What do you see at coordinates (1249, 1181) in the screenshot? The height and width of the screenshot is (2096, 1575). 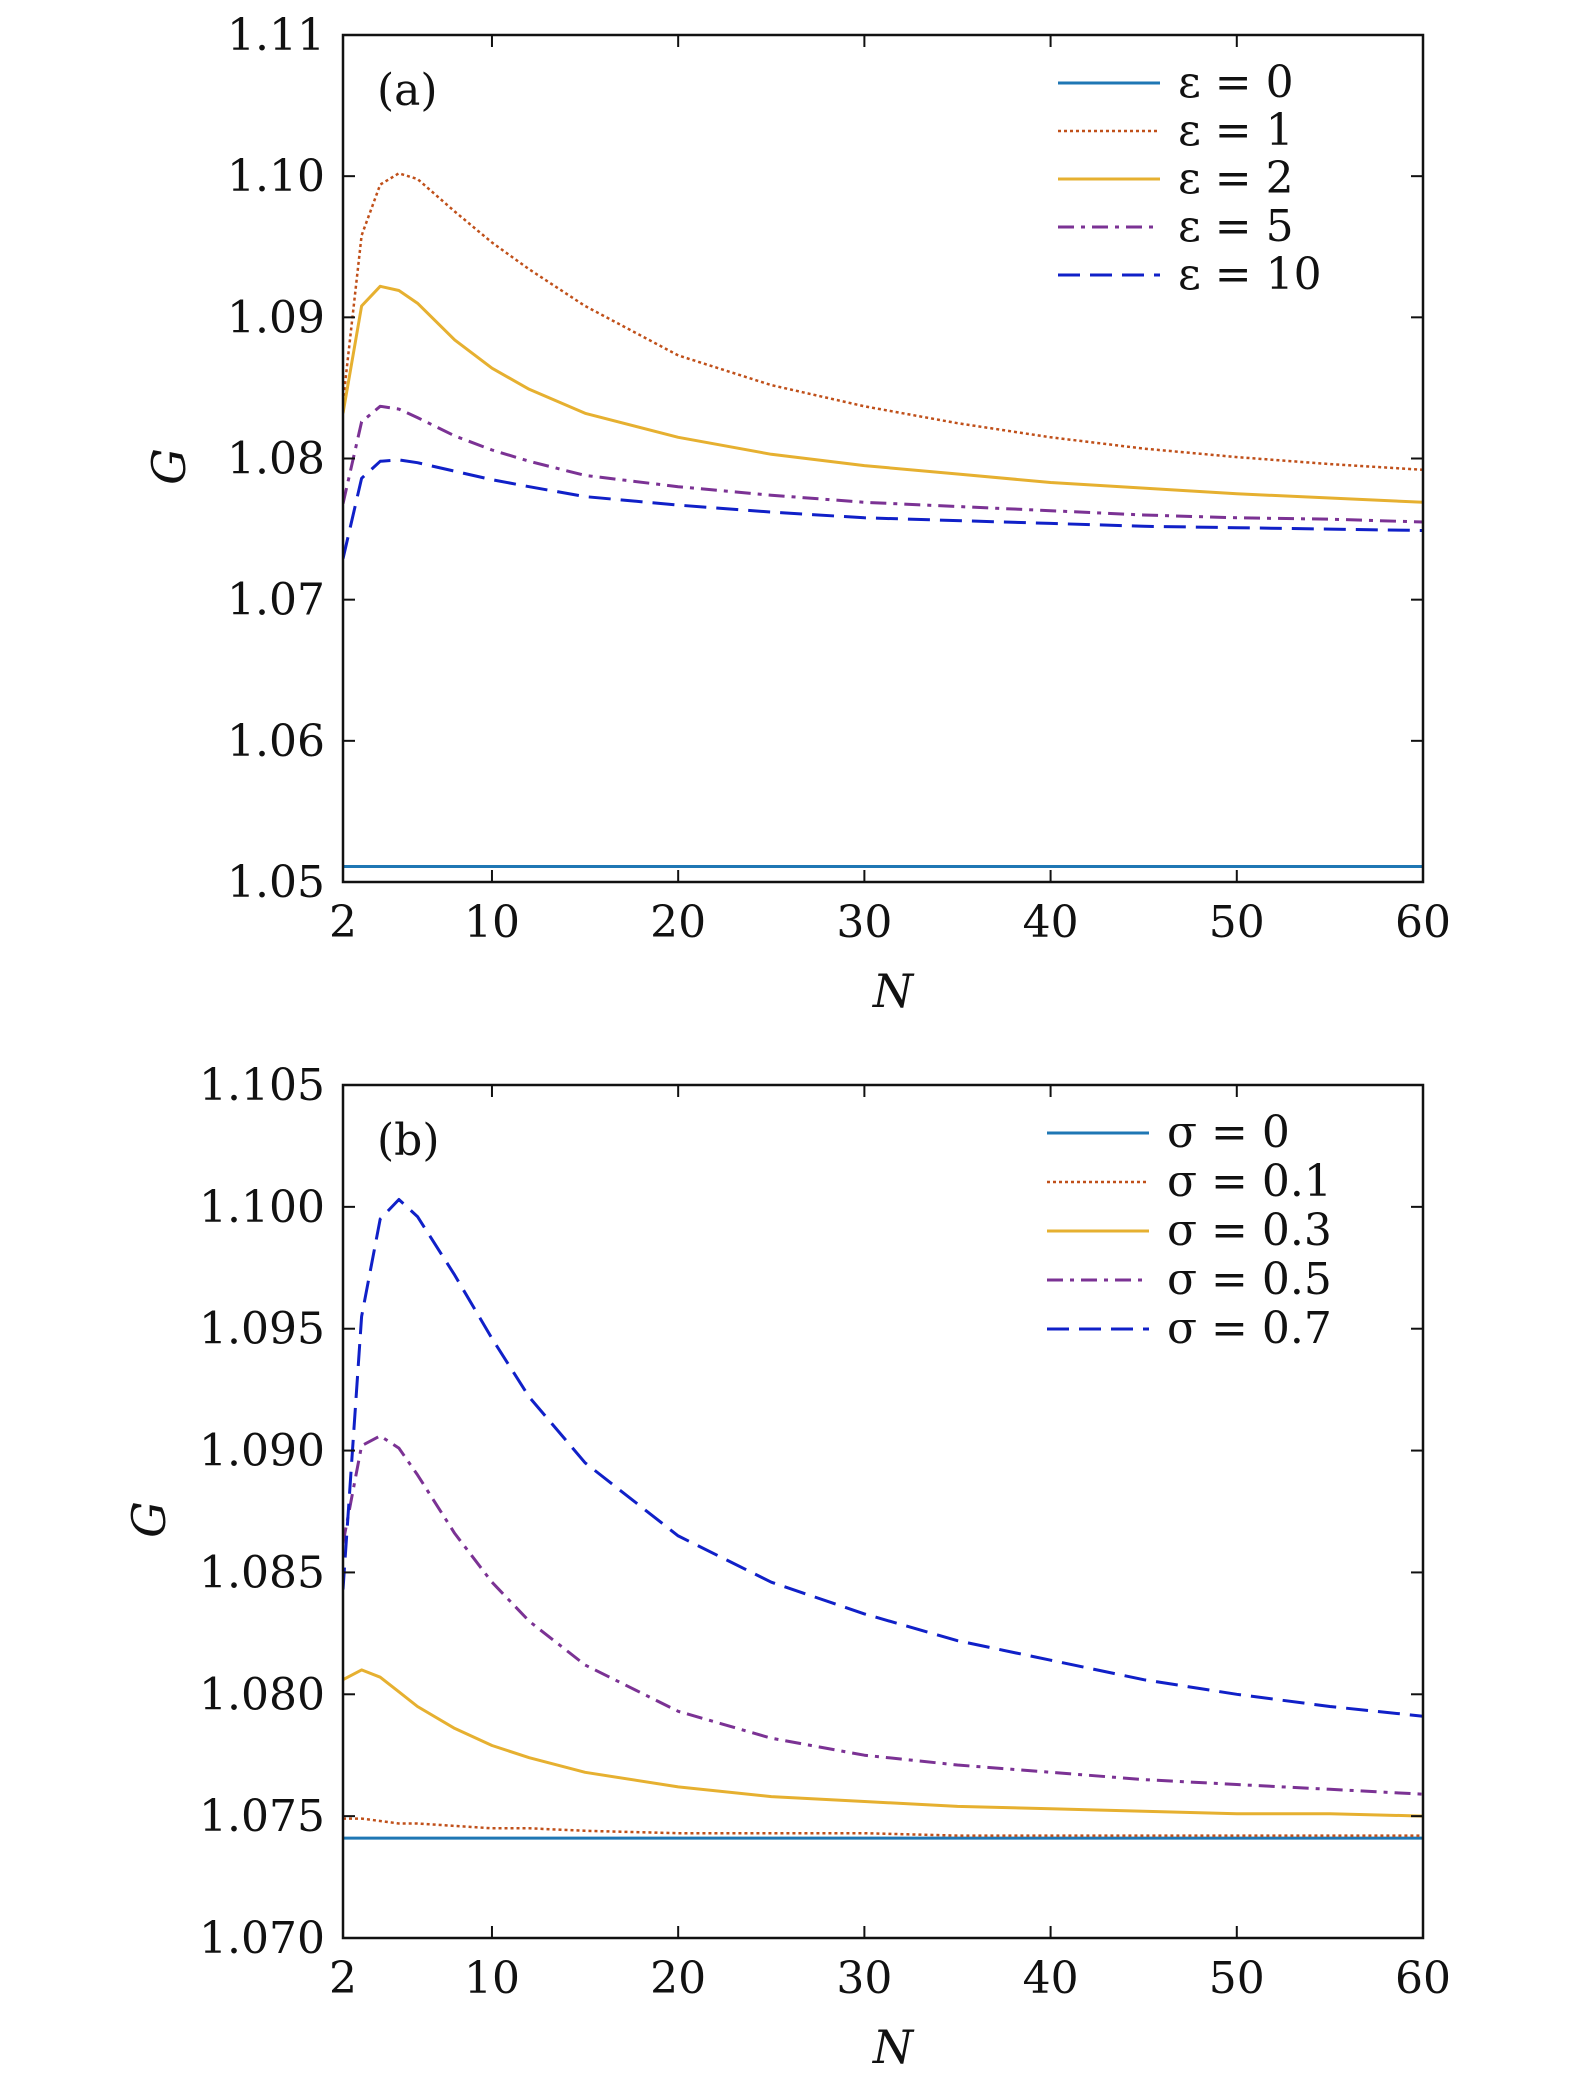 I see `legend-entry-1: σ = 0.1` at bounding box center [1249, 1181].